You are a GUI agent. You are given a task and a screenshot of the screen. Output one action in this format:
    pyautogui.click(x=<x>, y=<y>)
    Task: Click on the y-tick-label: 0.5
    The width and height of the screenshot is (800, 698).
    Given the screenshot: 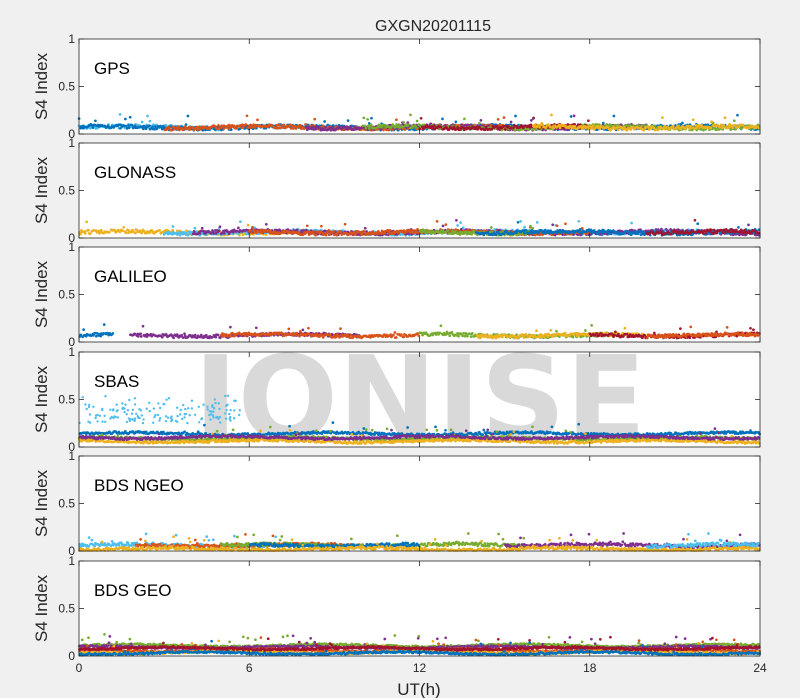 What is the action you would take?
    pyautogui.click(x=66, y=87)
    